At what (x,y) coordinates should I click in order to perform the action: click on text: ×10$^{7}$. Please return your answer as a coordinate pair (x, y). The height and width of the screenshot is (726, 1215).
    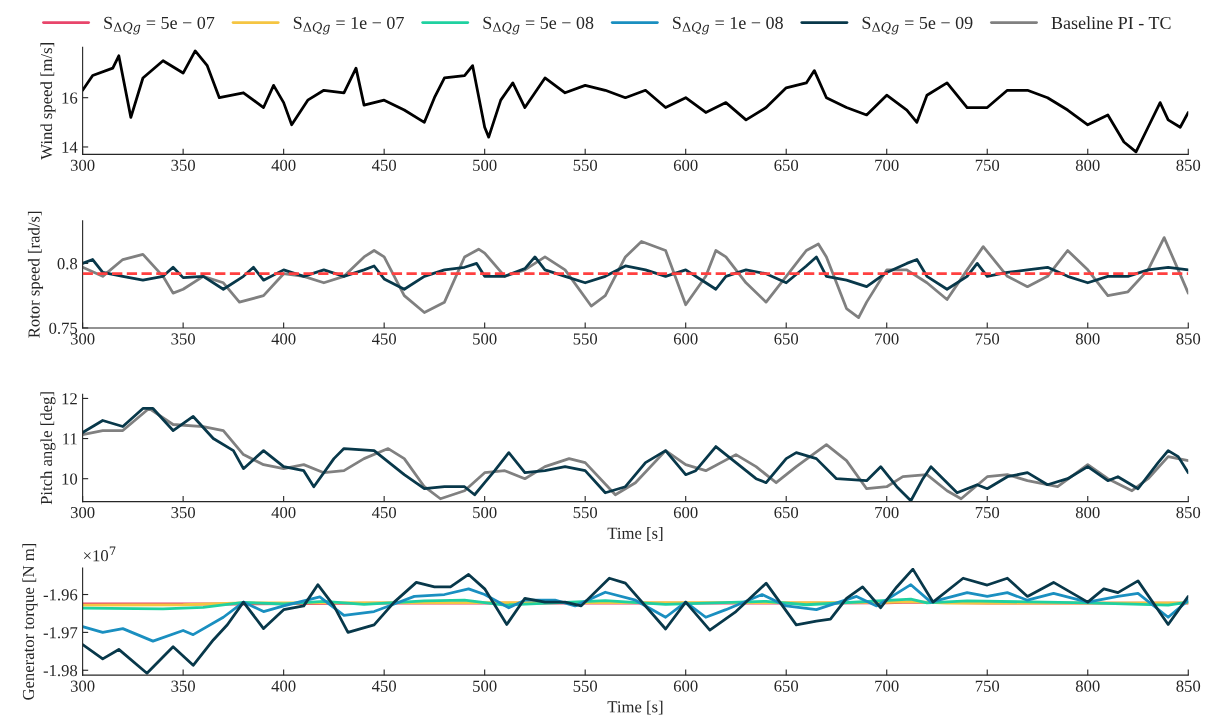
    Looking at the image, I should click on (99, 554).